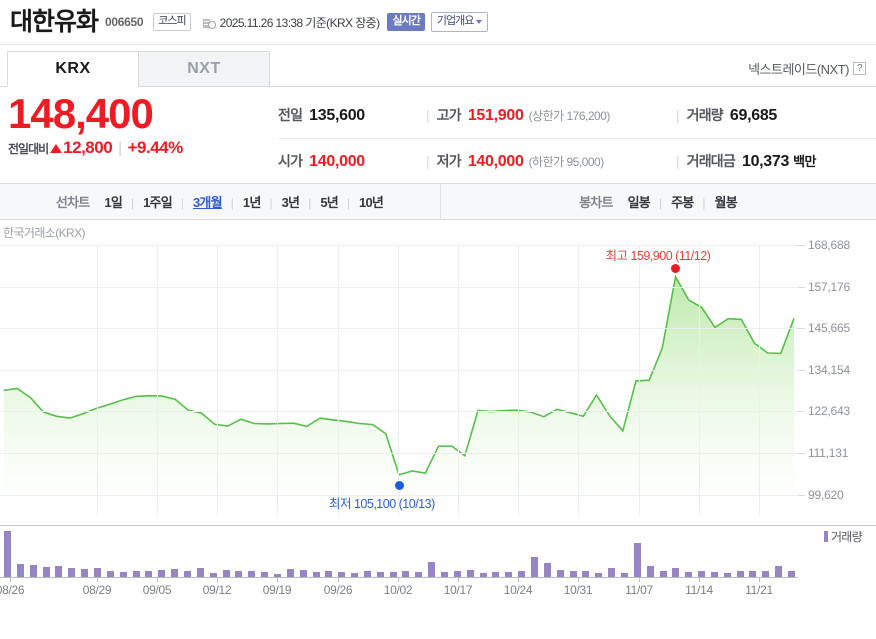 The image size is (876, 639). Describe the element at coordinates (124, 22) in the screenshot. I see `stock-code: 006650` at that location.